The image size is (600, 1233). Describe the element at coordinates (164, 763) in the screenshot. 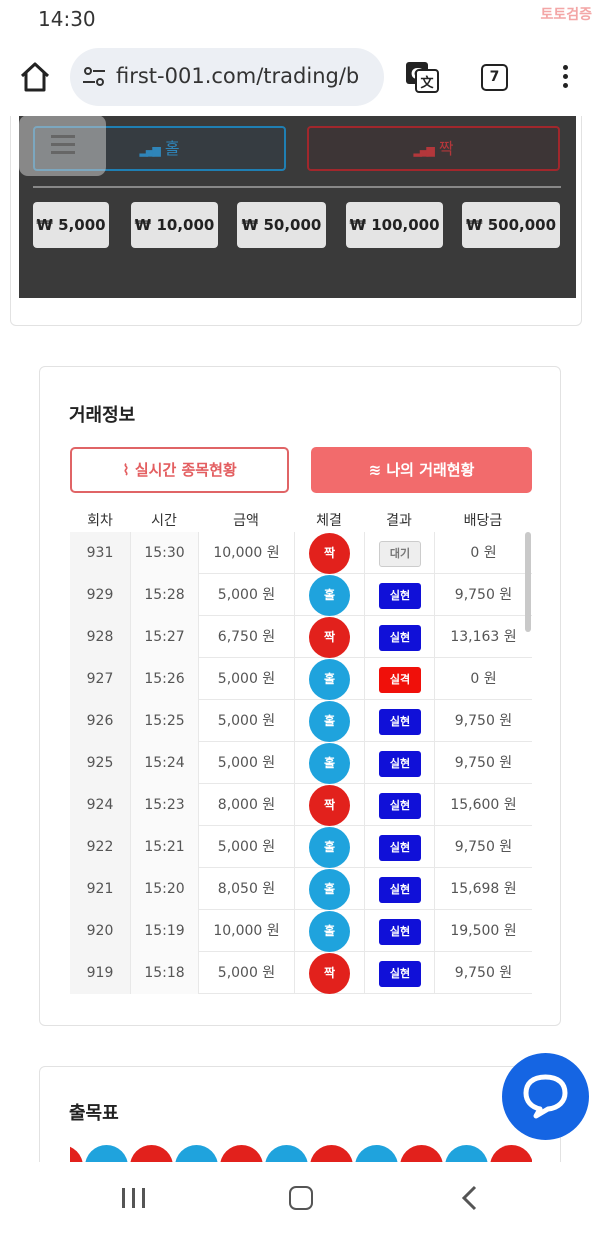

I see `time-cell: 15:24` at that location.